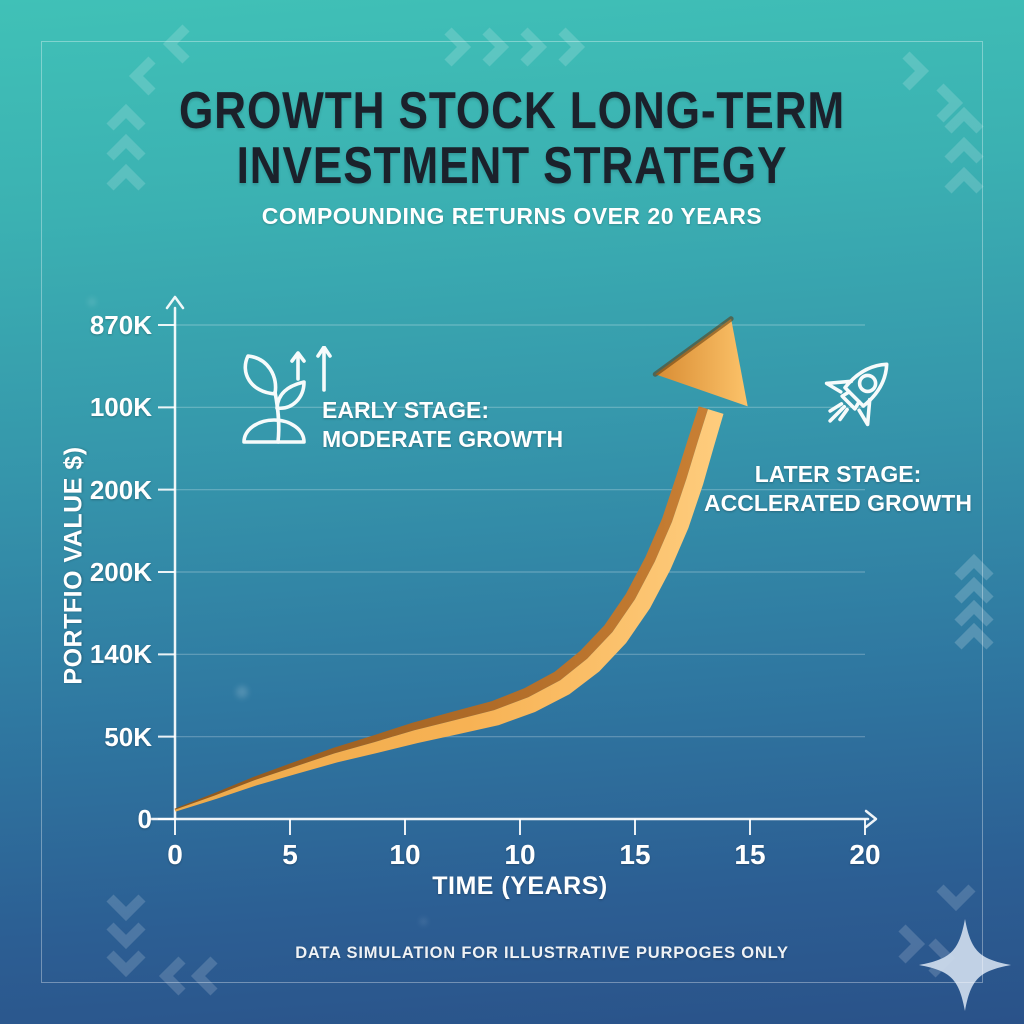  I want to click on rocket-icon, so click(856, 394).